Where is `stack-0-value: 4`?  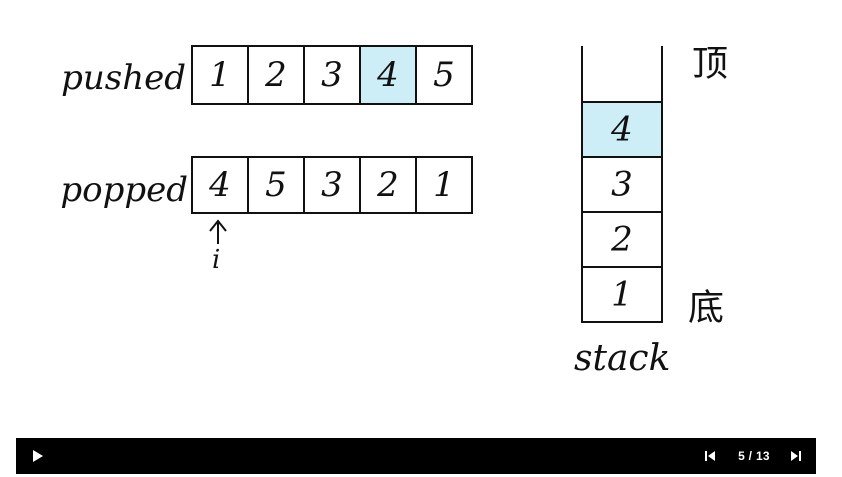 stack-0-value: 4 is located at coordinates (621, 130).